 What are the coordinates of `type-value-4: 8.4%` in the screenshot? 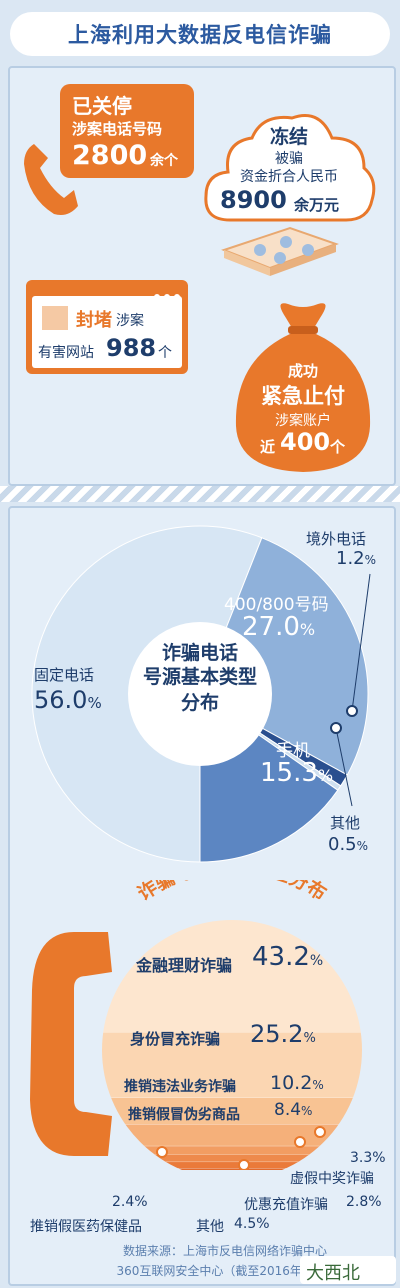 It's located at (293, 1110).